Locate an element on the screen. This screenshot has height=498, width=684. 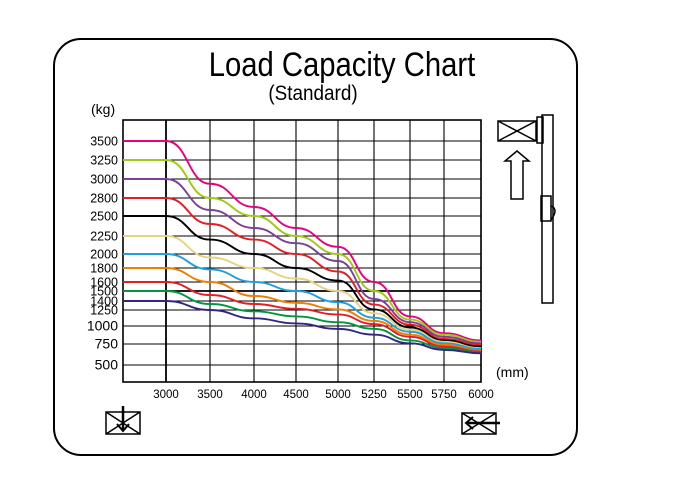
y-tick-label: 2800 is located at coordinates (104, 199).